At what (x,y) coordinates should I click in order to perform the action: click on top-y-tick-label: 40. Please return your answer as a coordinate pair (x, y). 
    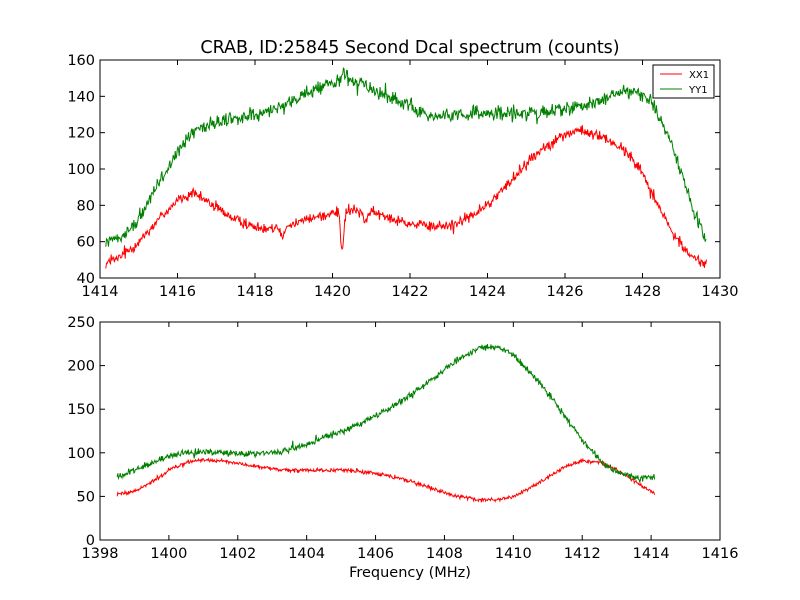
    Looking at the image, I should click on (86, 279).